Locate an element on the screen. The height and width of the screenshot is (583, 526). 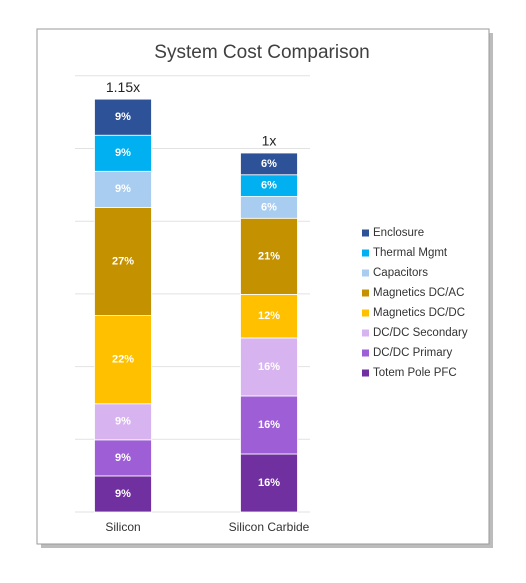
x-tick-label: Silicon is located at coordinates (122, 527).